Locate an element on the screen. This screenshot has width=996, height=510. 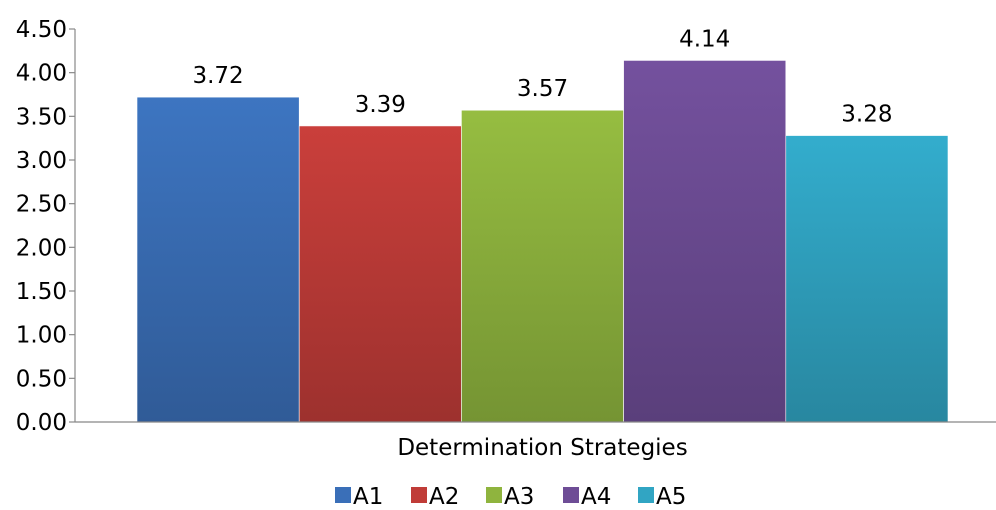
legend-swatch-a3 is located at coordinates (494, 495).